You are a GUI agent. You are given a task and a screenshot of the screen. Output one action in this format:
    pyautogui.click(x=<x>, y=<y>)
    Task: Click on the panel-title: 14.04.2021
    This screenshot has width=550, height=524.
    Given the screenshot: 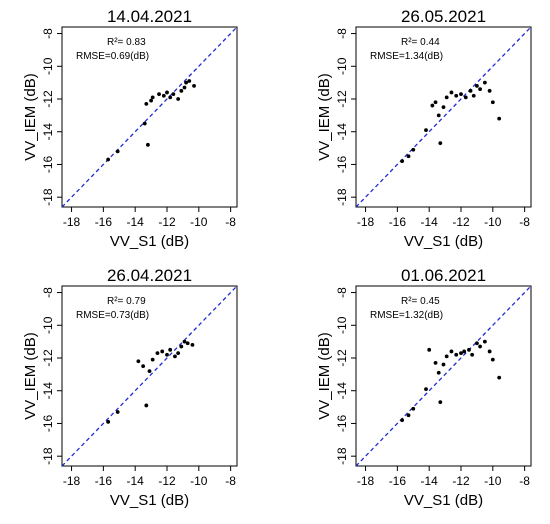 What is the action you would take?
    pyautogui.click(x=149, y=16)
    